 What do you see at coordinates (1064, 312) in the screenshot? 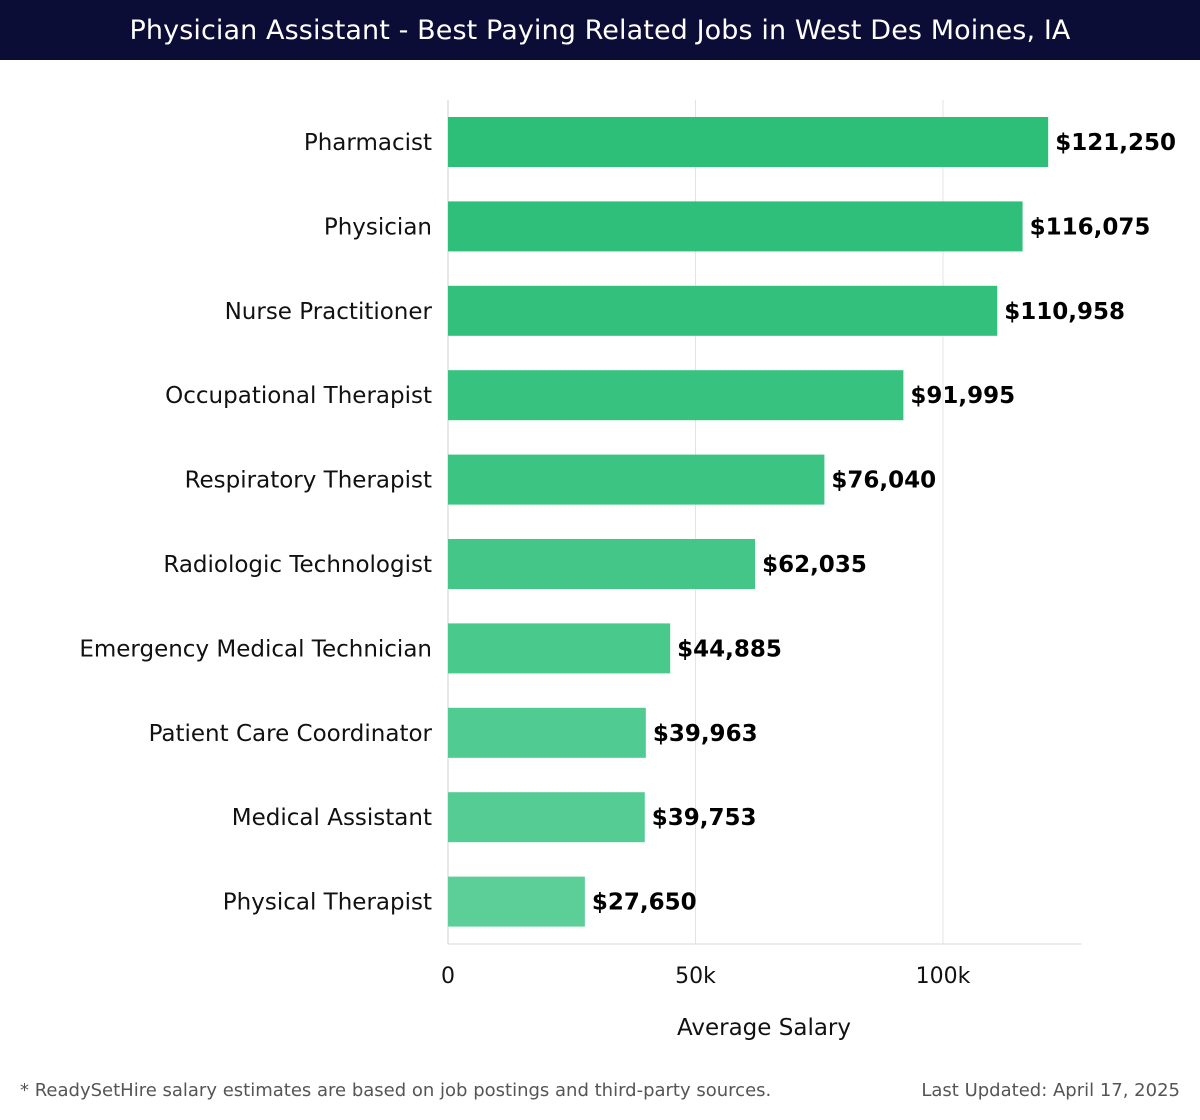
I see `value-label: $110,958` at bounding box center [1064, 312].